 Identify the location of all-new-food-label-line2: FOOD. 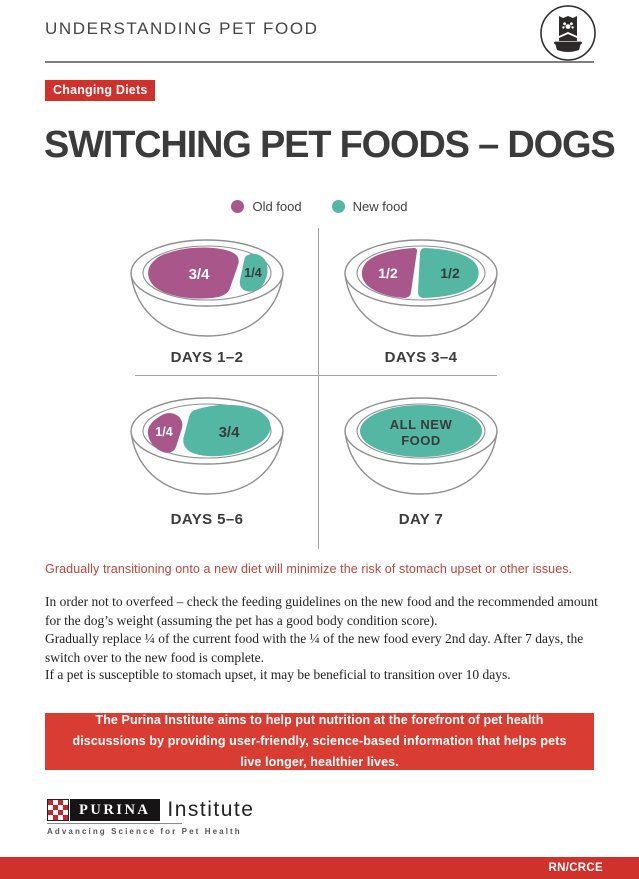
(421, 440).